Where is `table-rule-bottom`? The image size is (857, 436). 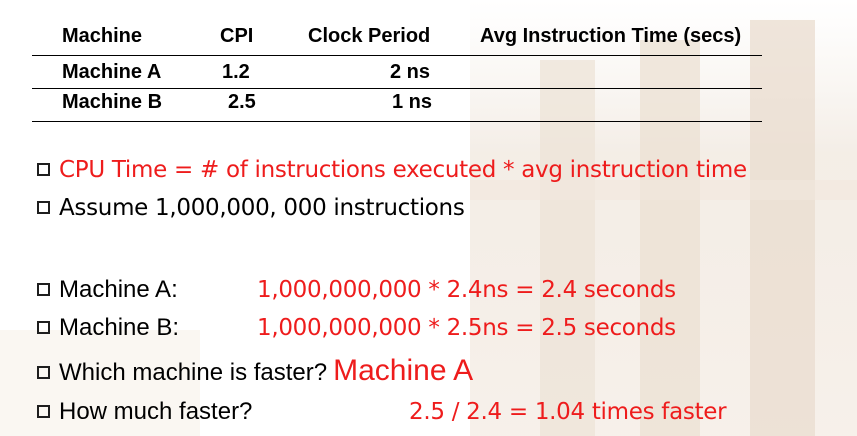
table-rule-bottom is located at coordinates (397, 121).